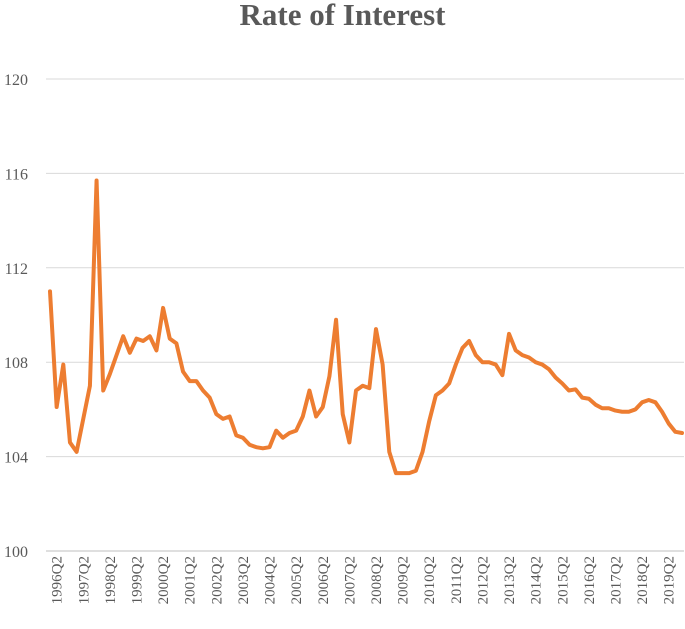 The image size is (685, 629). What do you see at coordinates (670, 580) in the screenshot?
I see `x-tick-label: 2019Q2` at bounding box center [670, 580].